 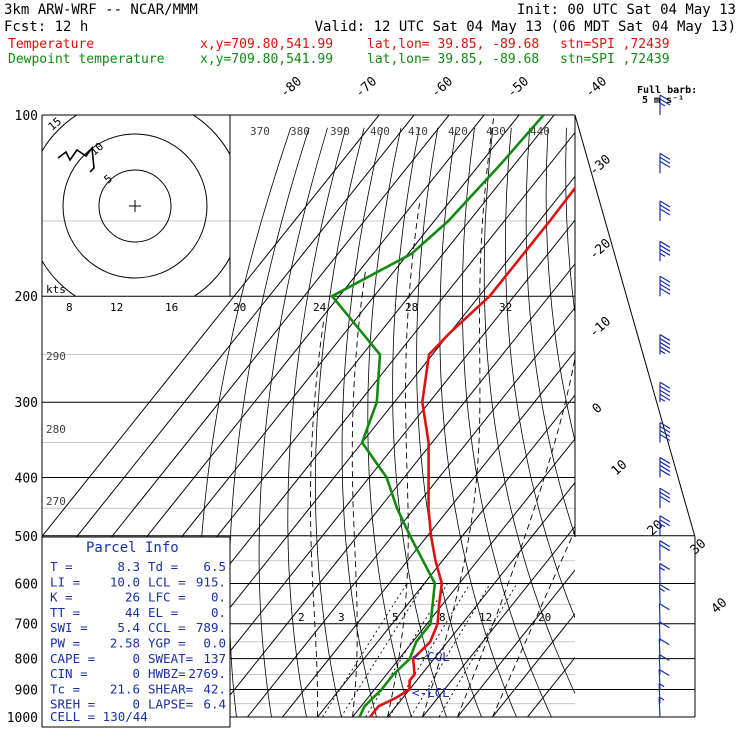 I want to click on parcel-val-left-8: 21.6, so click(x=125, y=688).